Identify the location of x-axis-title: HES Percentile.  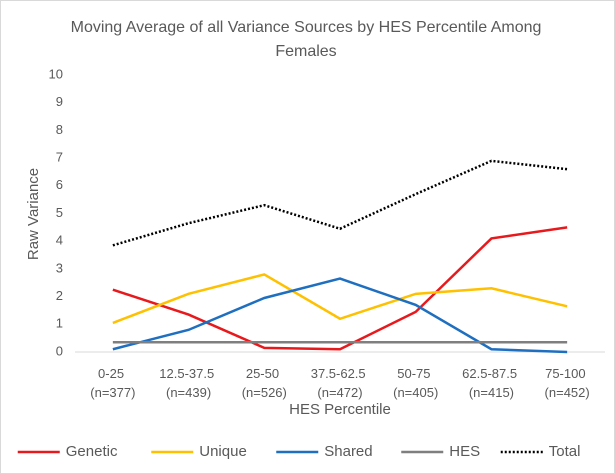
(340, 409).